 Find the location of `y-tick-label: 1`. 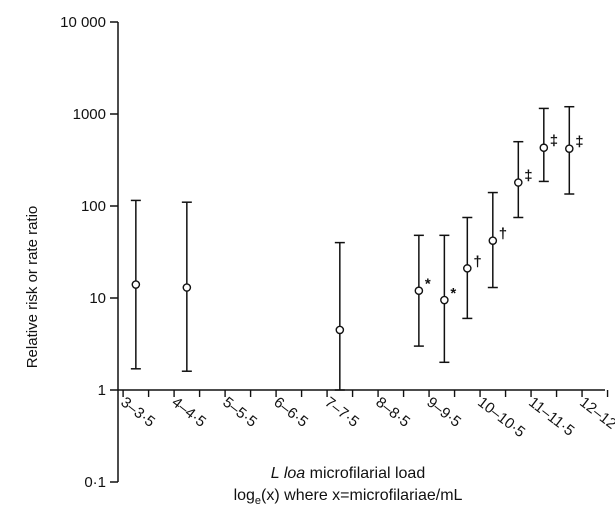

y-tick-label: 1 is located at coordinates (102, 390).